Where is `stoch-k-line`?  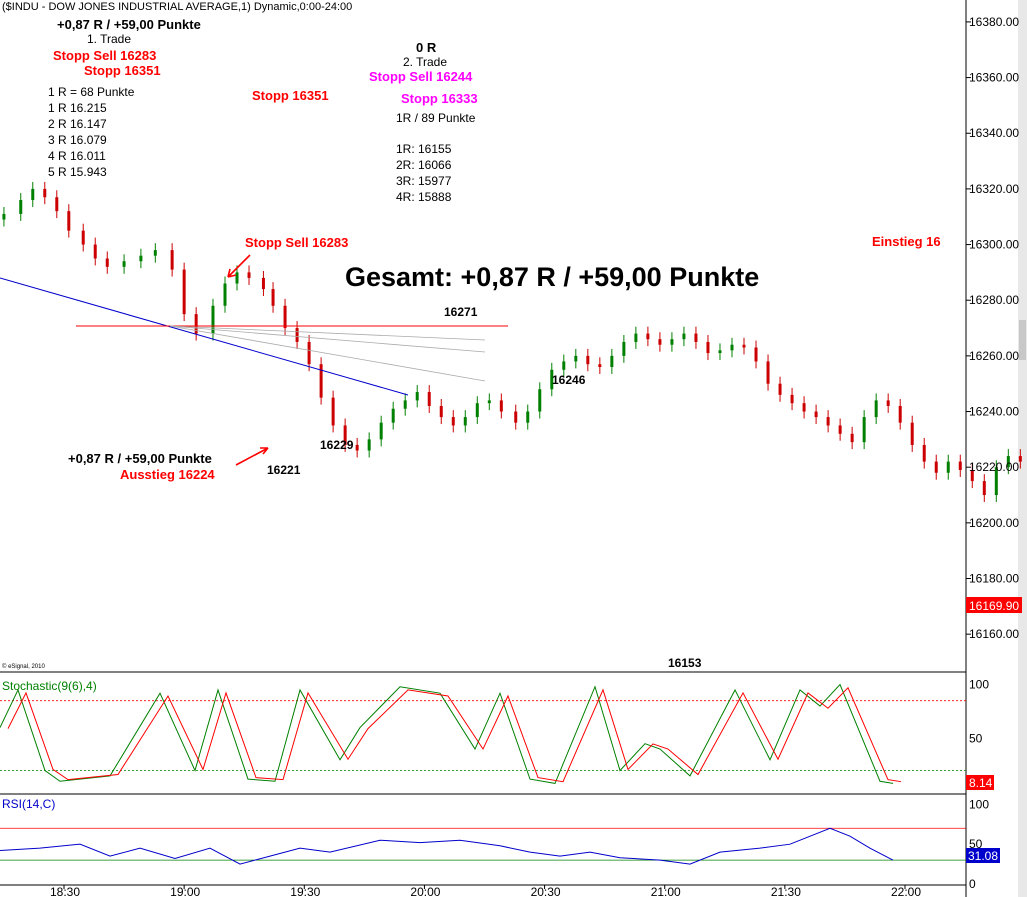
stoch-k-line is located at coordinates (447, 733).